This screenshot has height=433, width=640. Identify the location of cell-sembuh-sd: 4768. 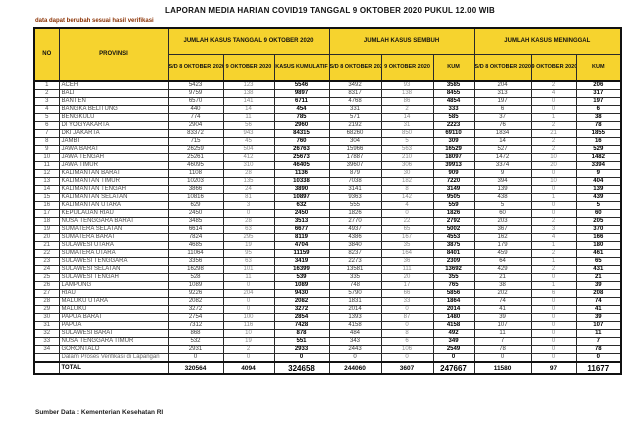
(355, 101).